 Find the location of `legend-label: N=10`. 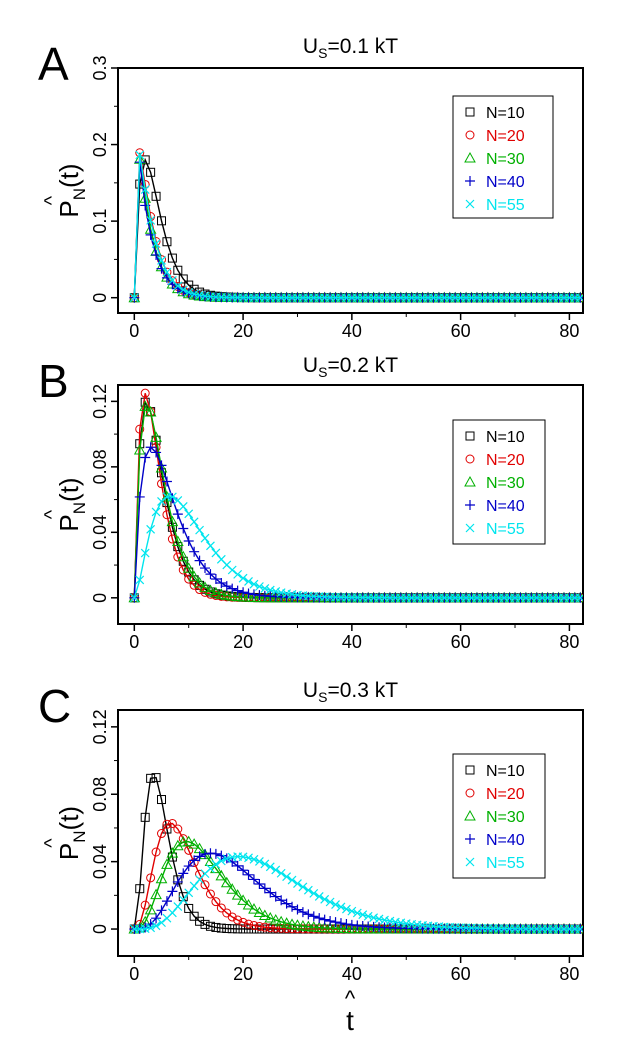

legend-label: N=10 is located at coordinates (505, 437).